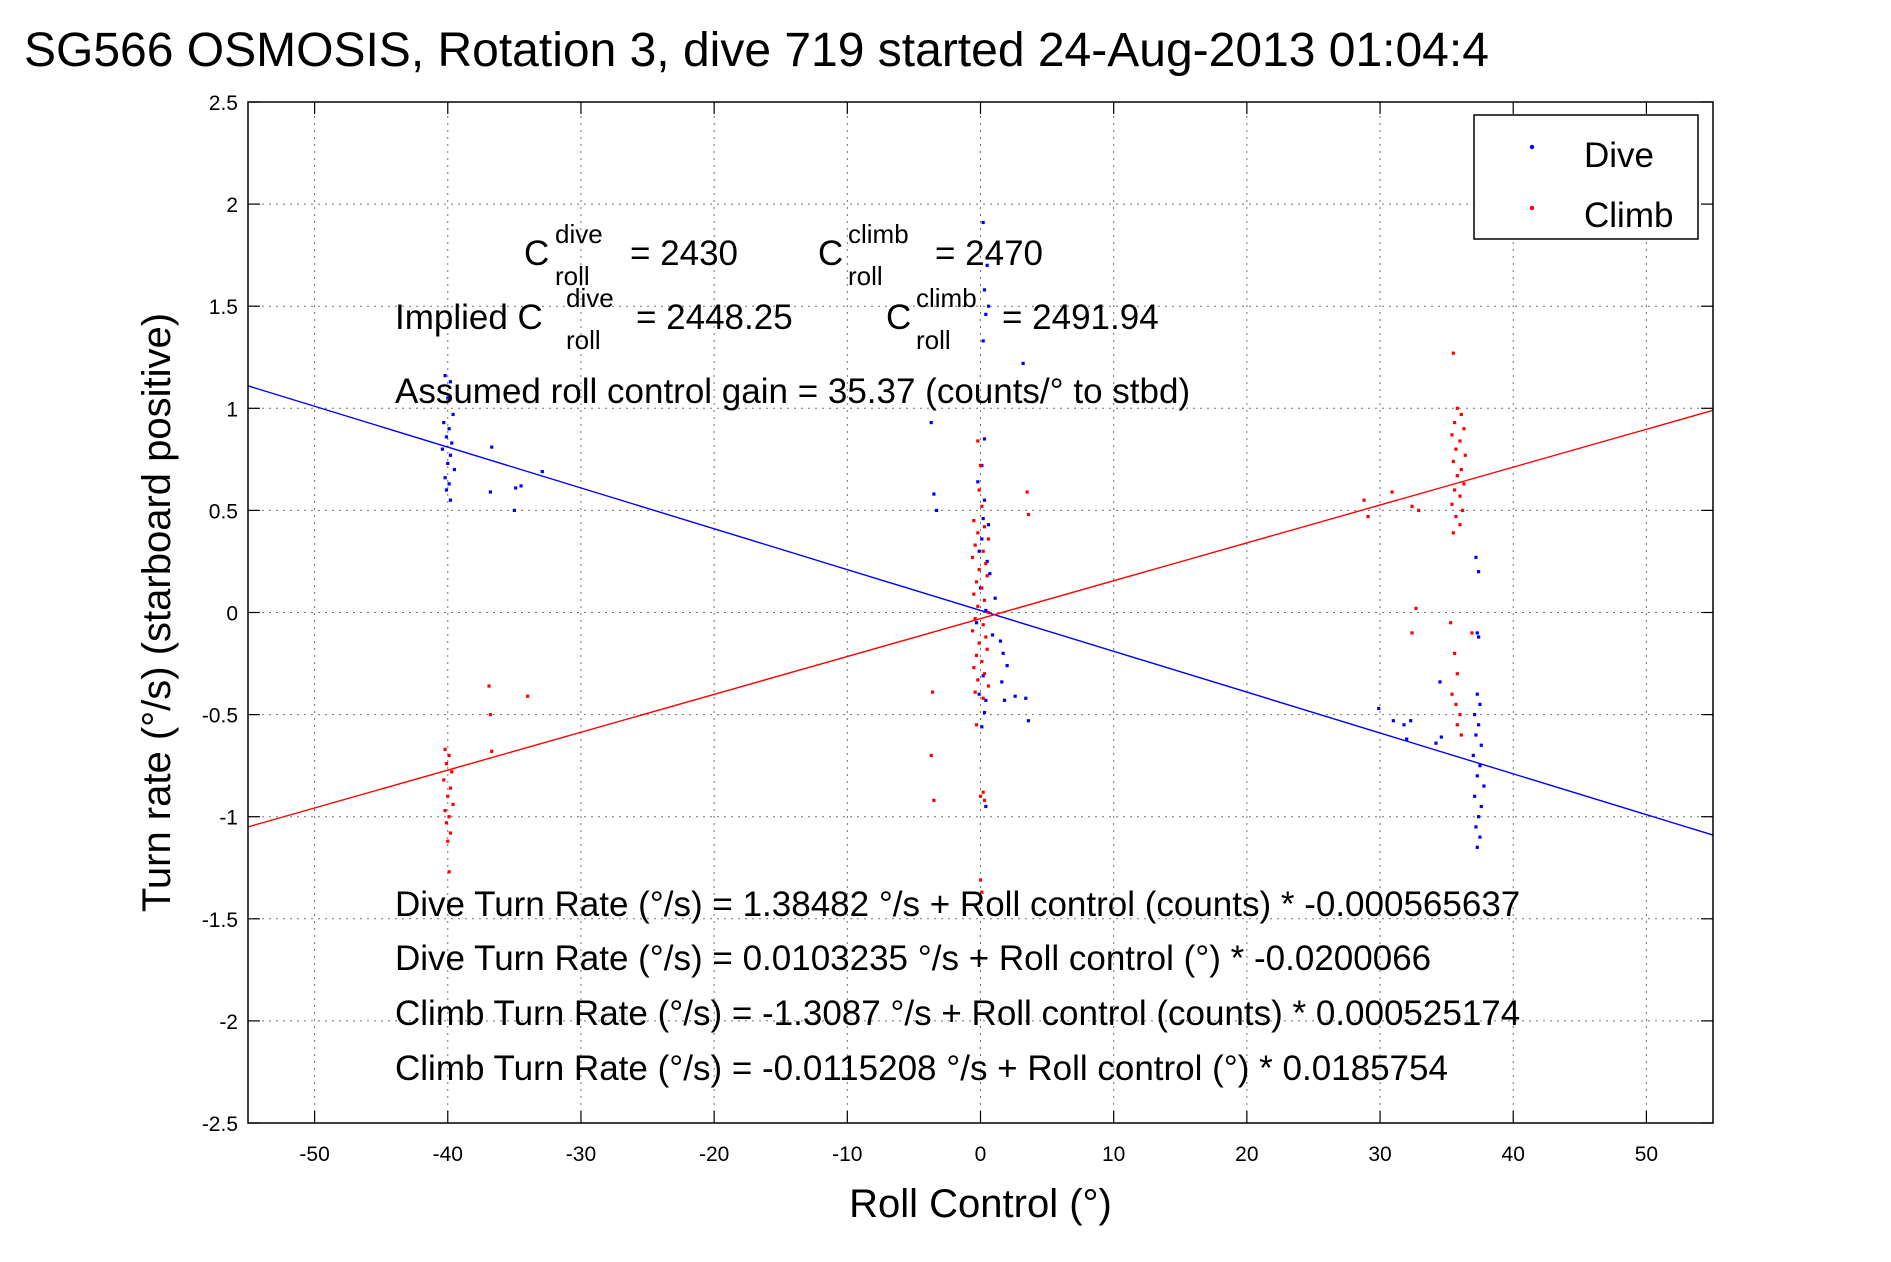  Describe the element at coordinates (1628, 215) in the screenshot. I see `legend-climb-label: Climb` at that location.